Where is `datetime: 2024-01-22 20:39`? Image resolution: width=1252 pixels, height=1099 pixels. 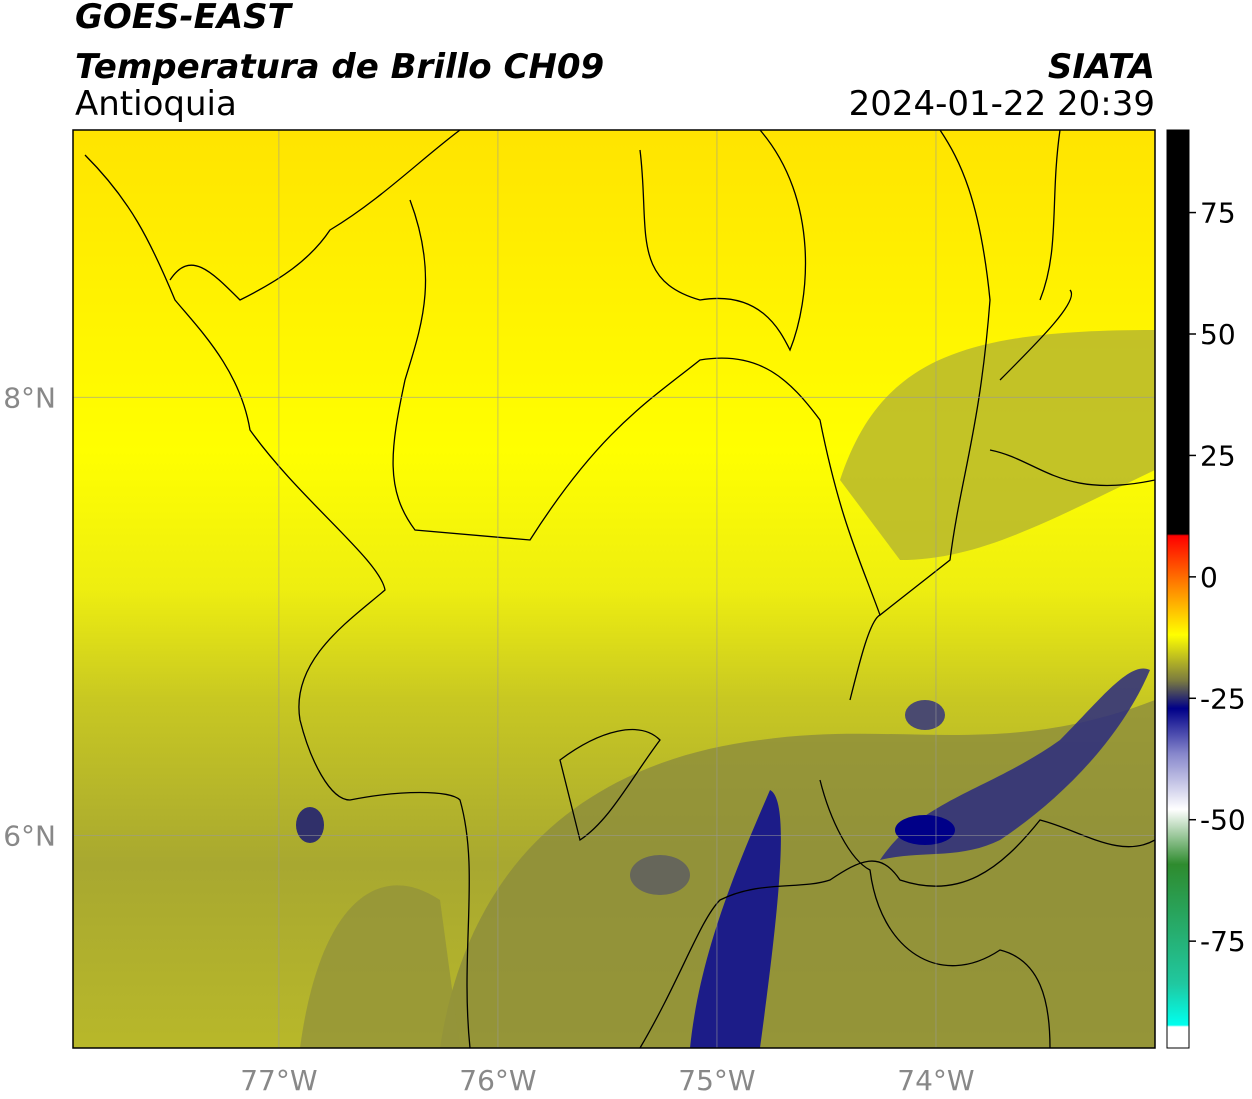
datetime: 2024-01-22 20:39 is located at coordinates (1002, 104).